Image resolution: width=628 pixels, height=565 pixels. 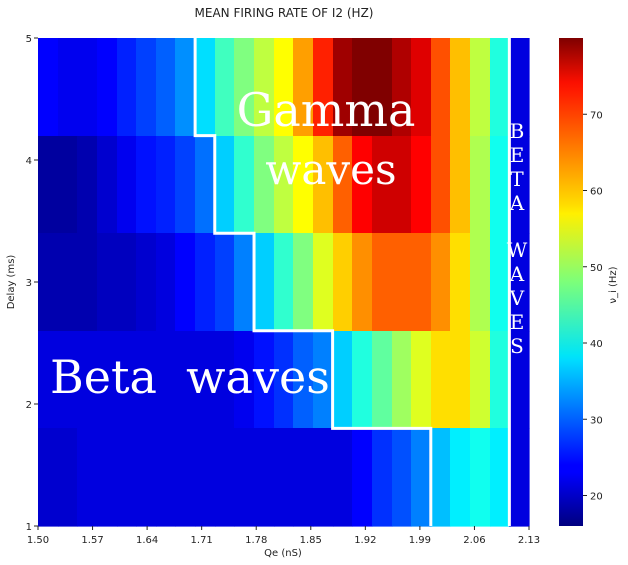 What do you see at coordinates (29, 161) in the screenshot?
I see `y-tick-label: 4` at bounding box center [29, 161].